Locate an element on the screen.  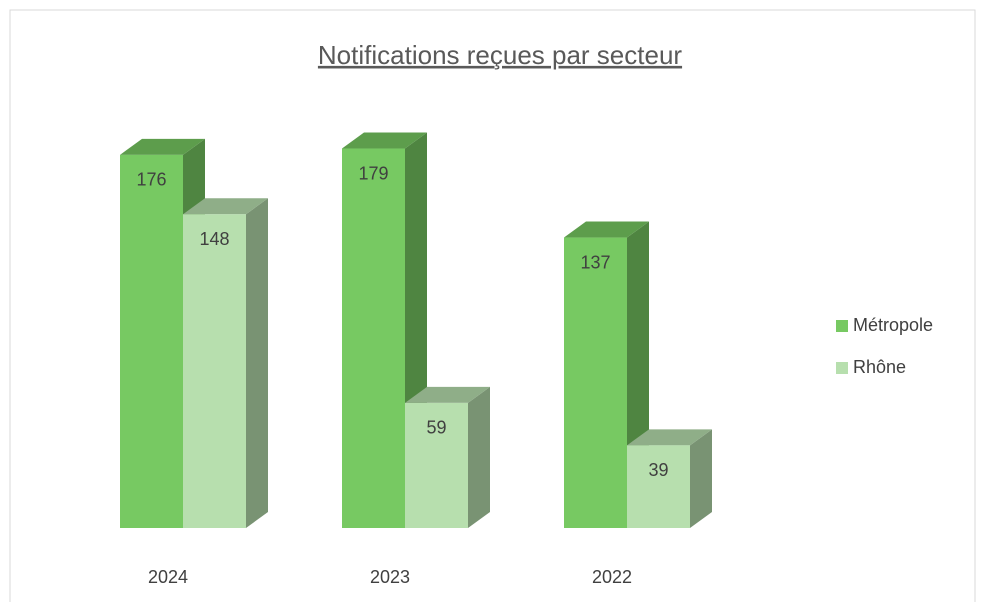
chart-title: Notifications reçues par secteur is located at coordinates (500, 55).